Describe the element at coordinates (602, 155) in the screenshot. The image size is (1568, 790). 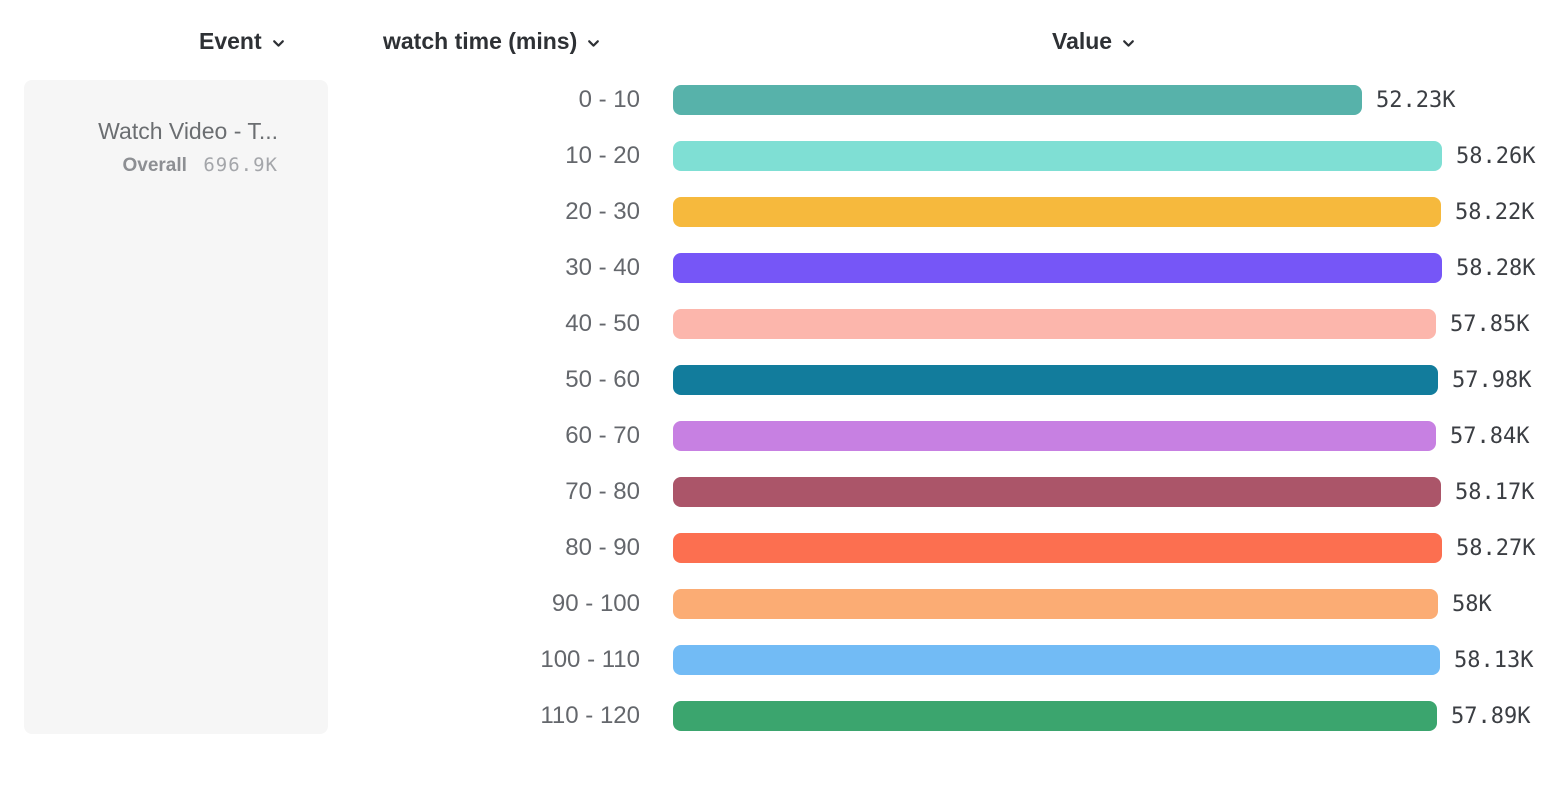
I see `bucket-label: 10 - 20` at that location.